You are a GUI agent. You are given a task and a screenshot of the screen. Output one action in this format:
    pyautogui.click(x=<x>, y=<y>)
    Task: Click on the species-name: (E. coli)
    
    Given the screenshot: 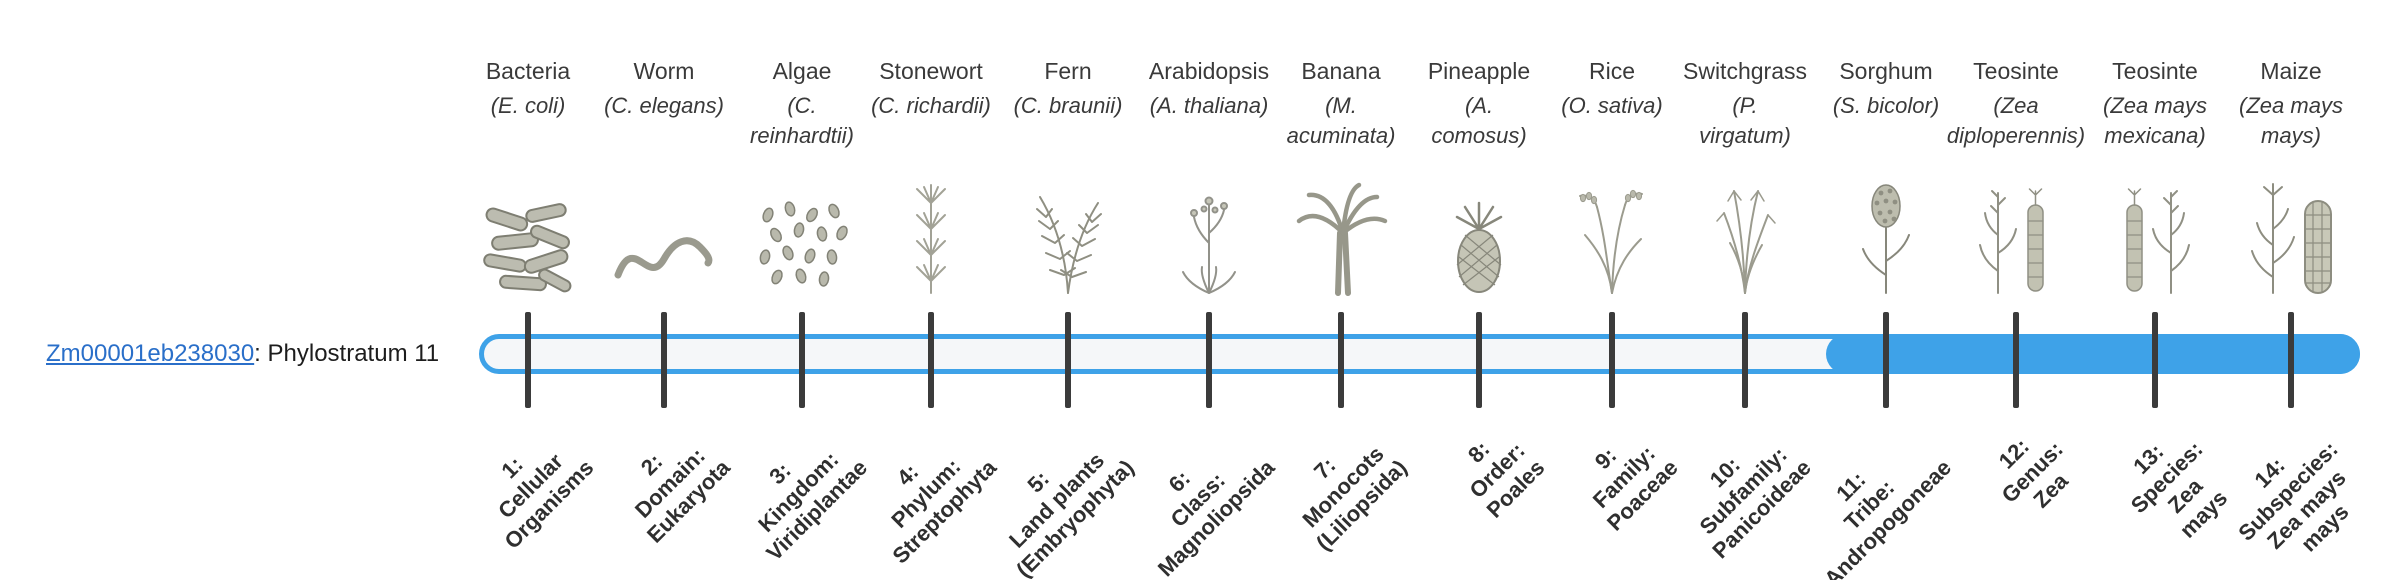 What is the action you would take?
    pyautogui.click(x=528, y=105)
    